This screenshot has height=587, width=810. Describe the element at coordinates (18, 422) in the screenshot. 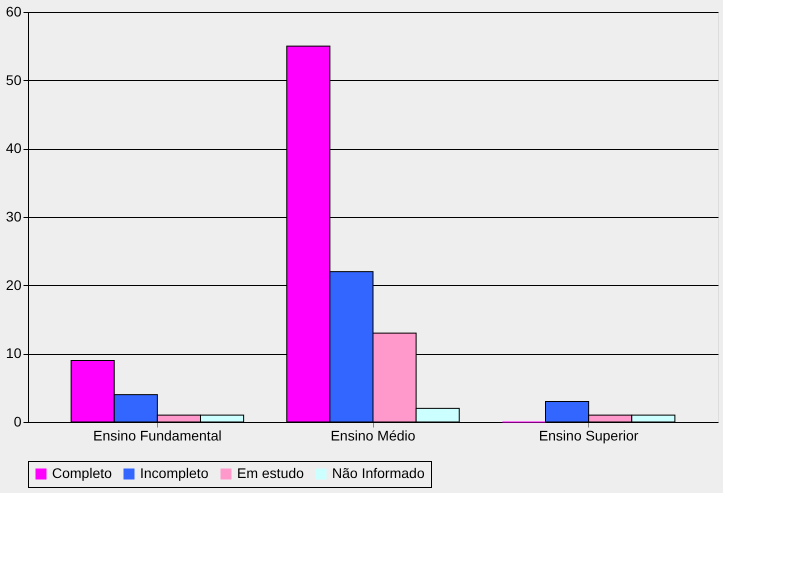

I see `y-tick-label: 0` at that location.